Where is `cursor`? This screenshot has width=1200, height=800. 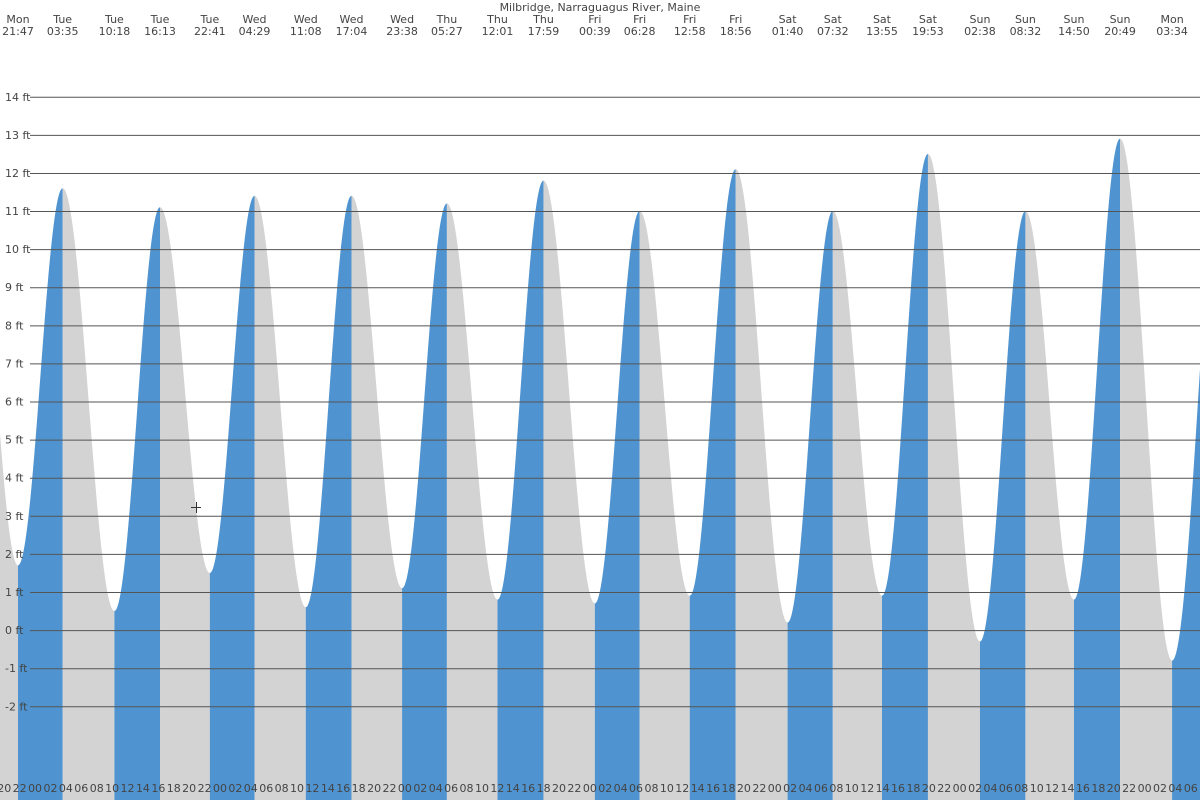
cursor is located at coordinates (196, 507).